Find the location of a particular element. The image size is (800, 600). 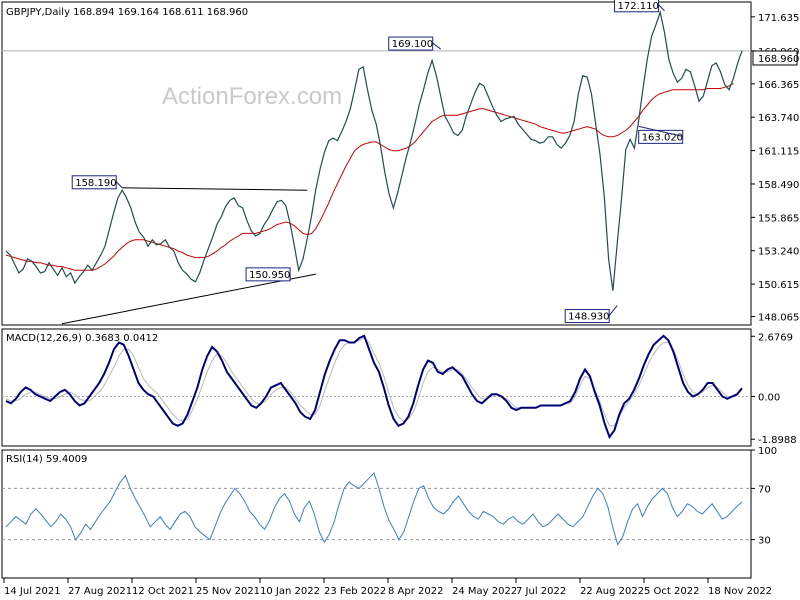

price-y-tick-label: 166.365 is located at coordinates (778, 85).